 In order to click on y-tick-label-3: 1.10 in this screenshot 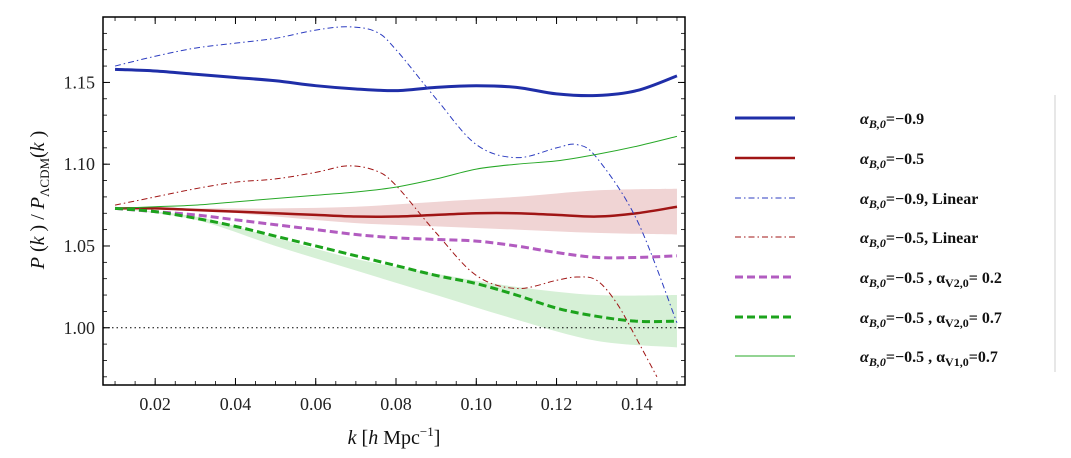, I will do `click(80, 164)`.